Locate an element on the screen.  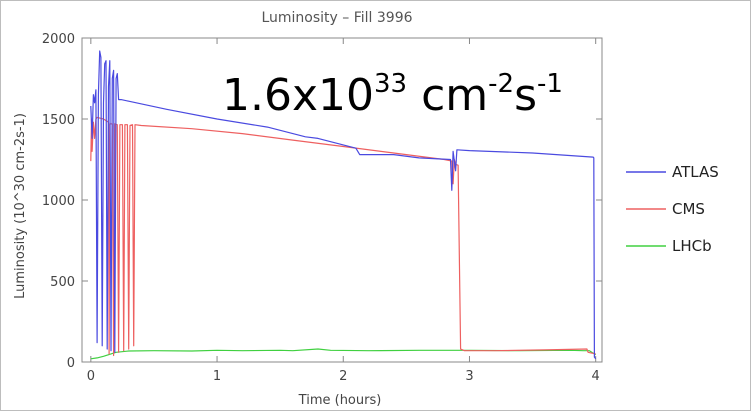
x-tick-label: 0 is located at coordinates (91, 376).